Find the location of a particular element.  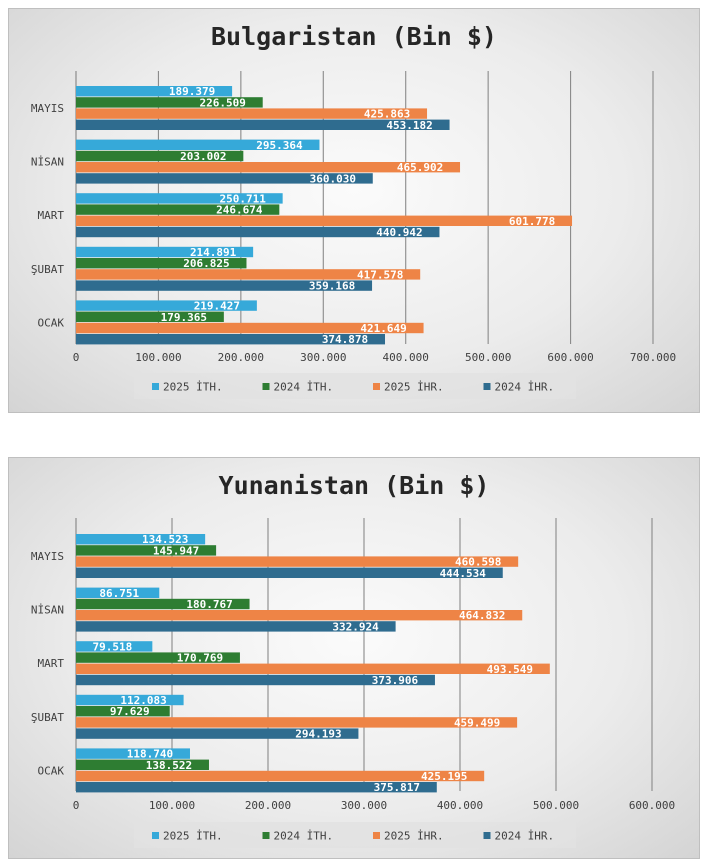

data-label: 464.832 is located at coordinates (482, 615).